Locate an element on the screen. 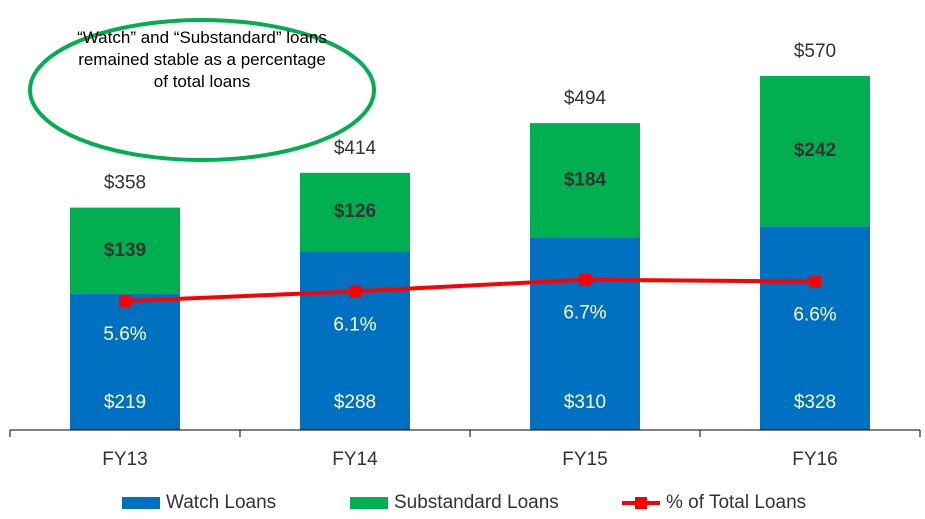  legend-label: % of Total Loans is located at coordinates (736, 502).